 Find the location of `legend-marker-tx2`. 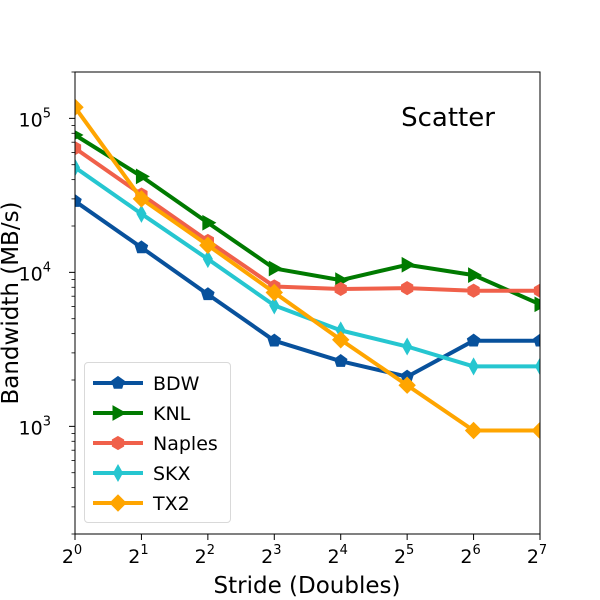

legend-marker-tx2 is located at coordinates (118, 503).